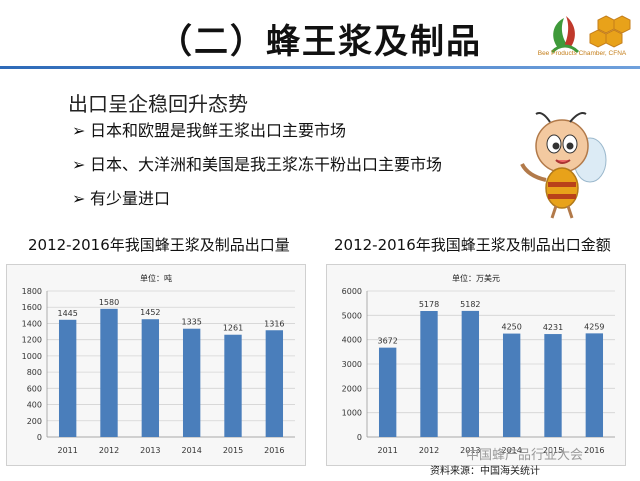  Describe the element at coordinates (34, 421) in the screenshot. I see `y-tick-label: 200` at that location.